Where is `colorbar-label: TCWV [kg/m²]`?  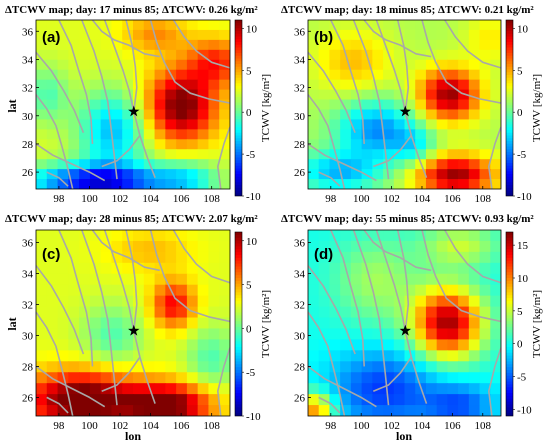 colorbar-label: TCWV [kg/m²] is located at coordinates (266, 324).